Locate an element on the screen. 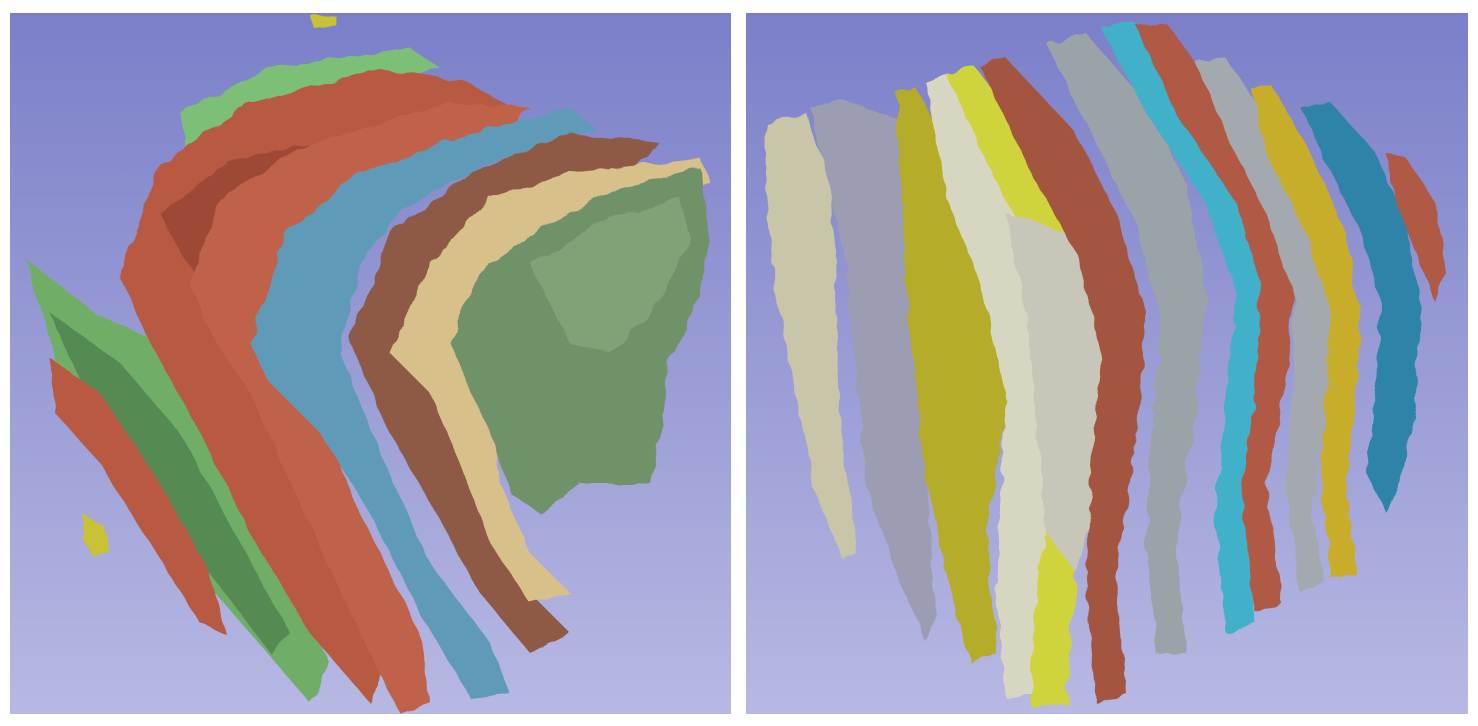  slab-red-right is located at coordinates (1416, 228).